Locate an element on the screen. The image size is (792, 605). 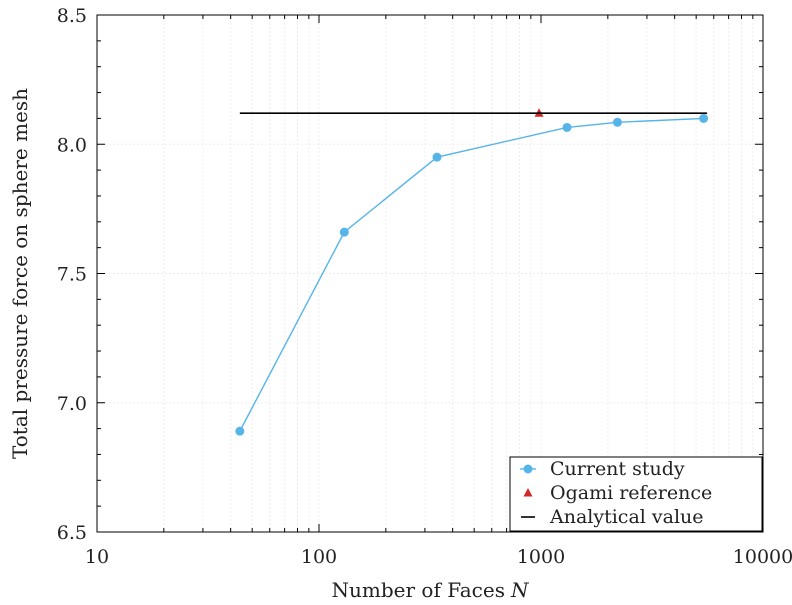
y-tick-label: 8.0 is located at coordinates (72, 145).